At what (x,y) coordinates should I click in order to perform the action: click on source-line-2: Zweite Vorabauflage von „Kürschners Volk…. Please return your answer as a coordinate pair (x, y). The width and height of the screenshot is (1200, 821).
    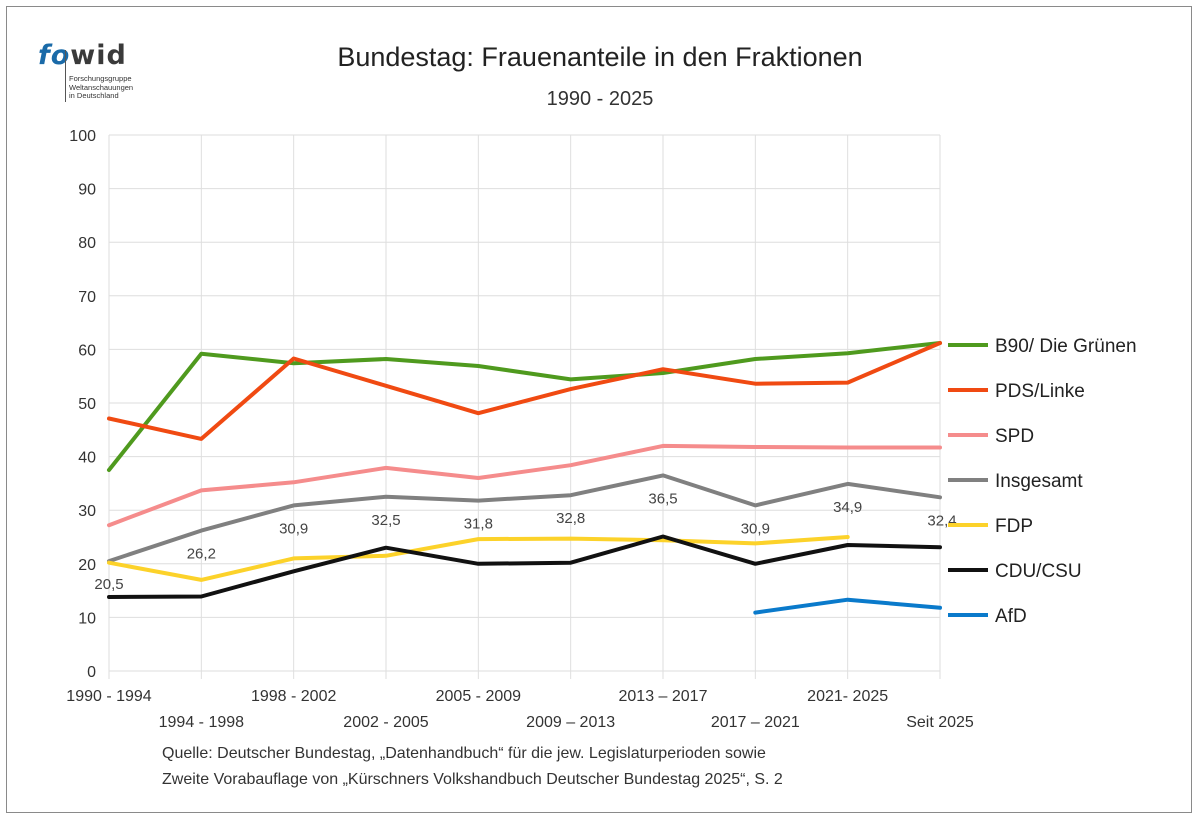
    Looking at the image, I should click on (472, 779).